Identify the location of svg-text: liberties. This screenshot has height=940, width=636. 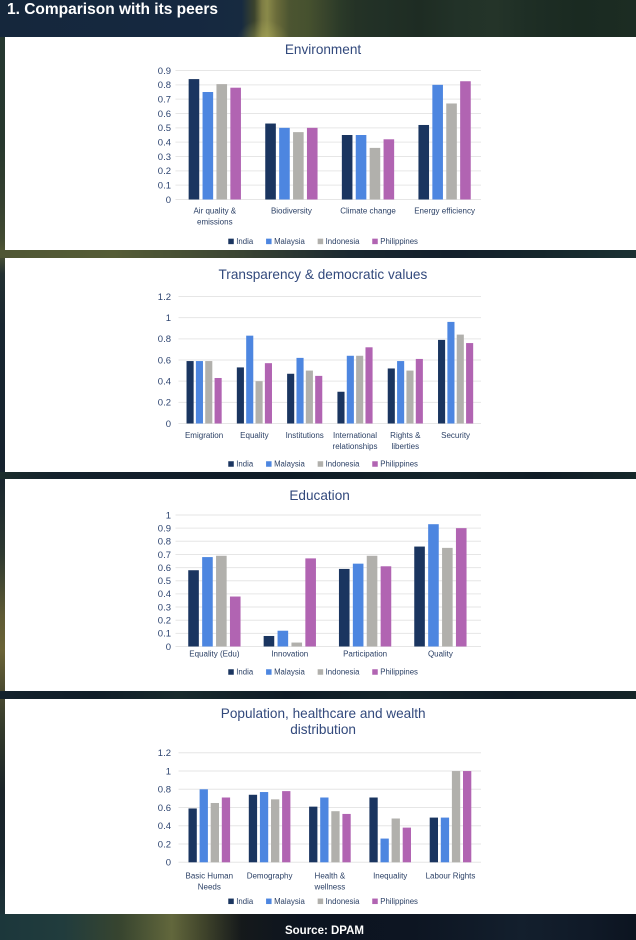
(406, 446).